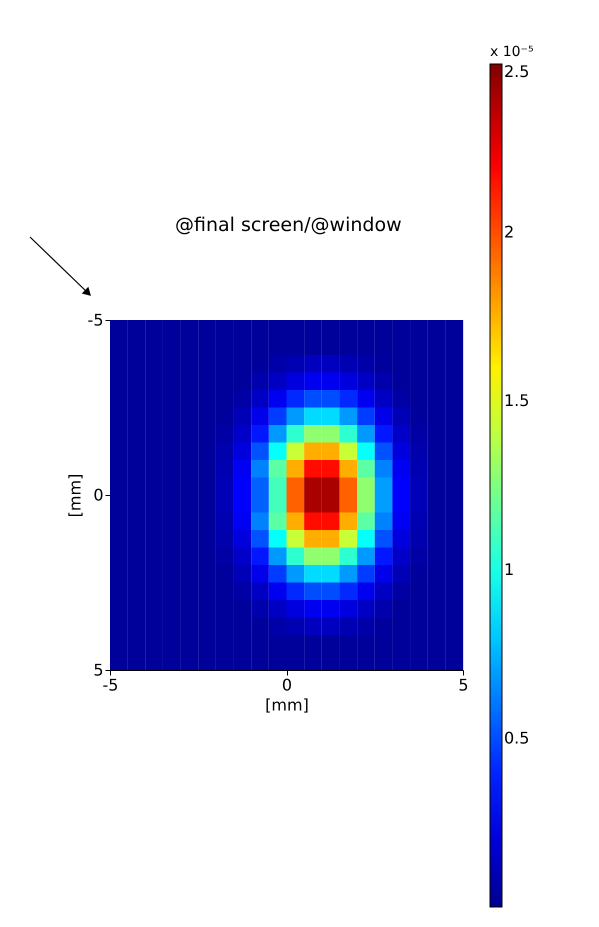 This screenshot has width=599, height=927. Describe the element at coordinates (517, 738) in the screenshot. I see `color-bar-label: 0.5` at that location.